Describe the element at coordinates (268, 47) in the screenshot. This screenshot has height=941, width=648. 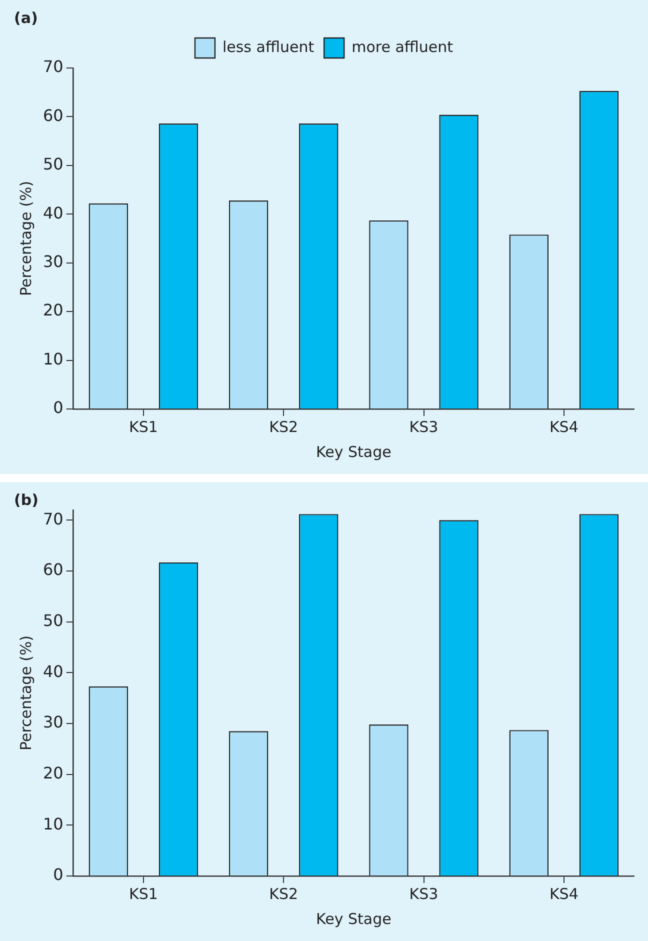
I see `legend-label: less affluent` at that location.